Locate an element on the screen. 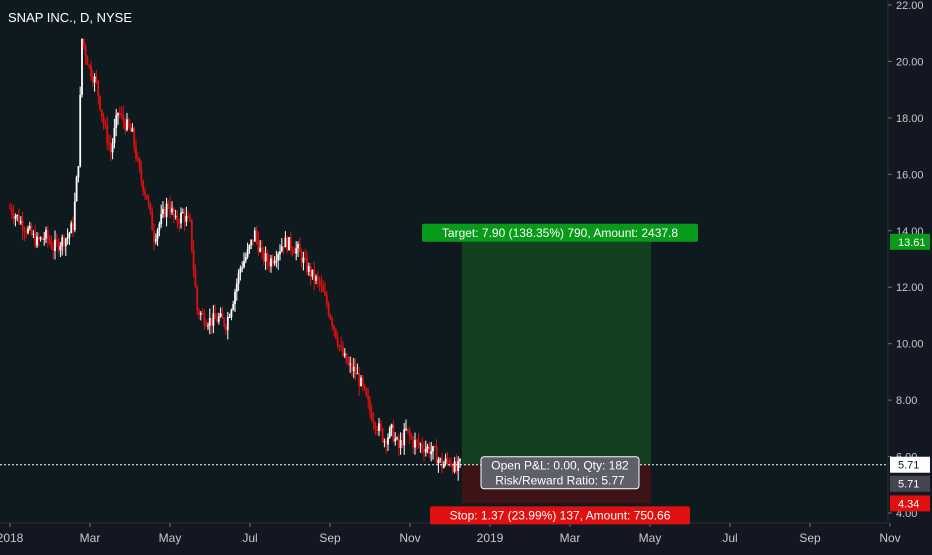 The height and width of the screenshot is (555, 932). y-tick-label: 22.00 is located at coordinates (910, 6).